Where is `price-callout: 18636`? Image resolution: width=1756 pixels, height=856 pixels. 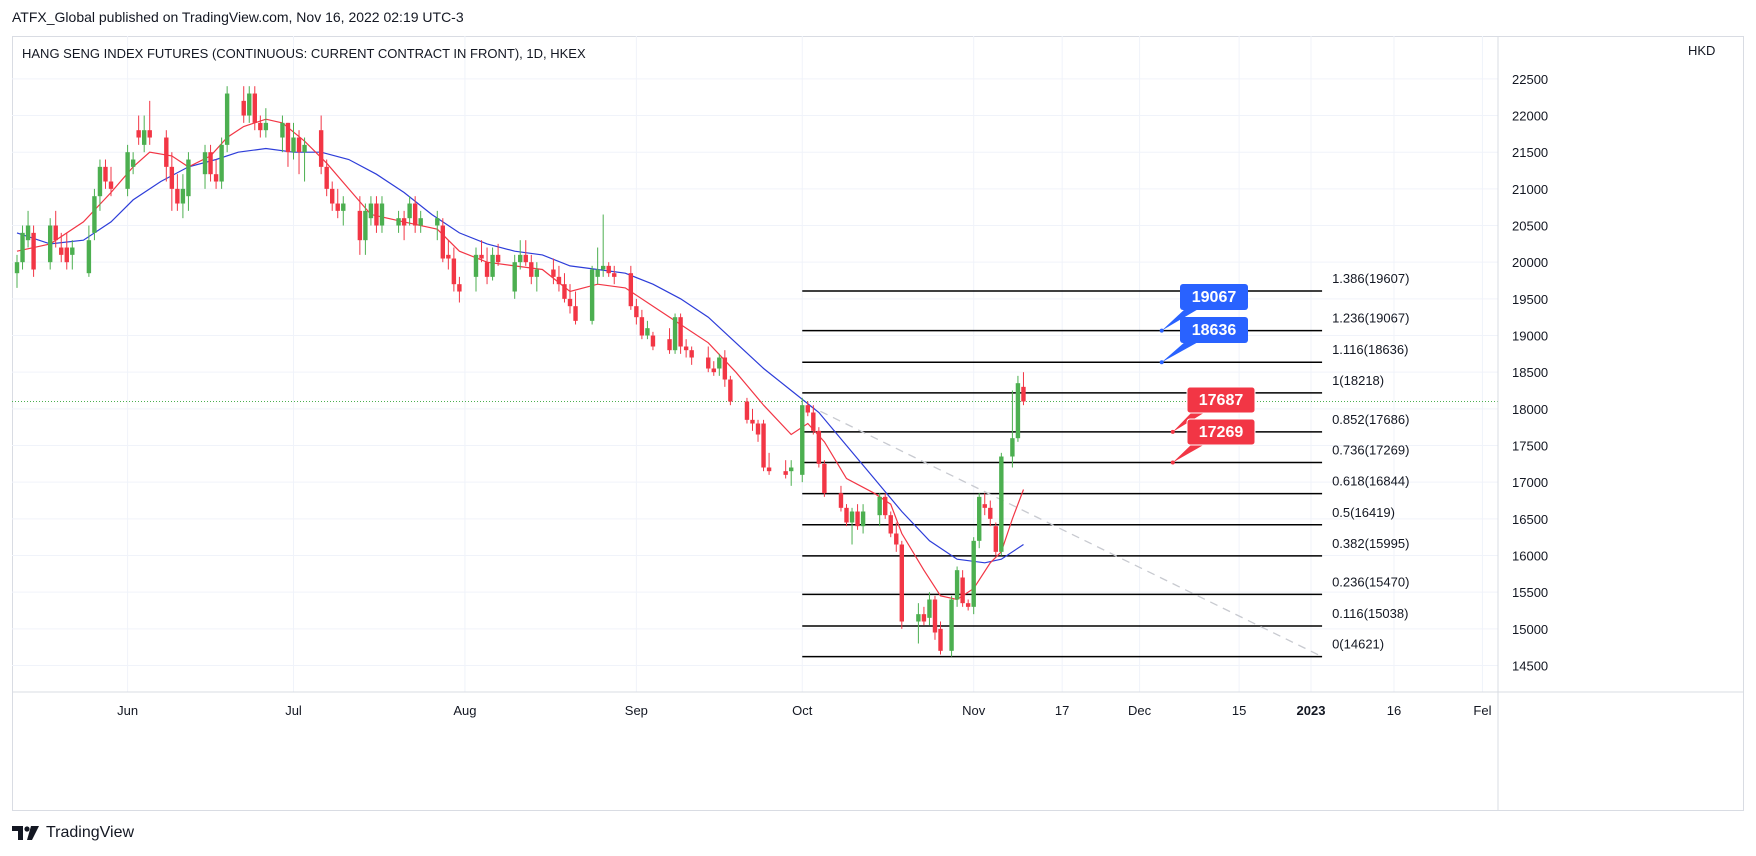
price-callout: 18636 is located at coordinates (1203, 341).